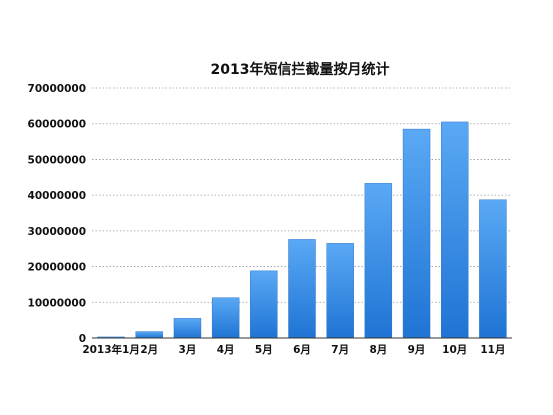  Describe the element at coordinates (57, 160) in the screenshot. I see `y-tick-label: 50000000` at that location.